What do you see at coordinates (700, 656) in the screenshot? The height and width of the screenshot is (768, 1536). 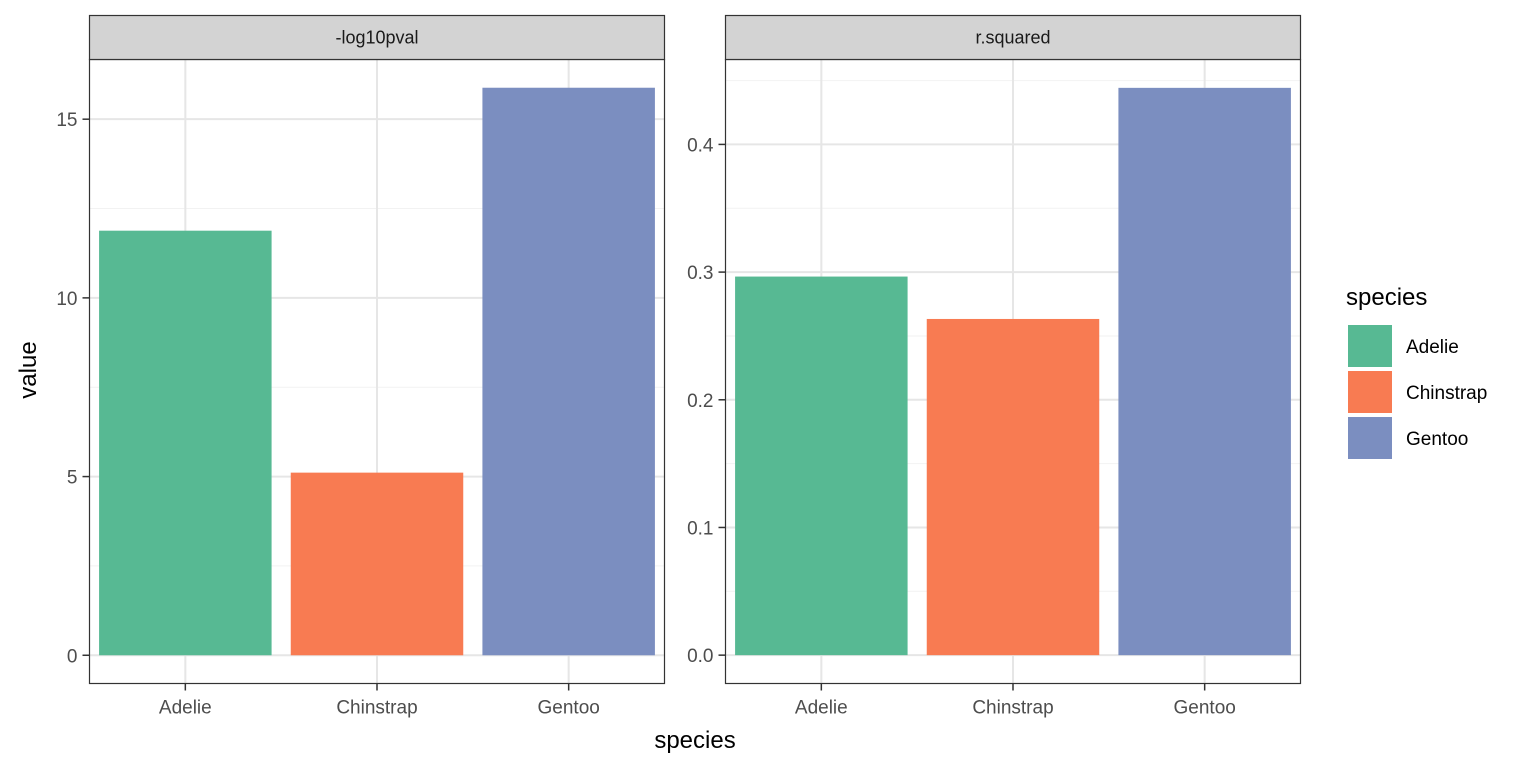 I see `y-tick-label: 0.0` at bounding box center [700, 656].